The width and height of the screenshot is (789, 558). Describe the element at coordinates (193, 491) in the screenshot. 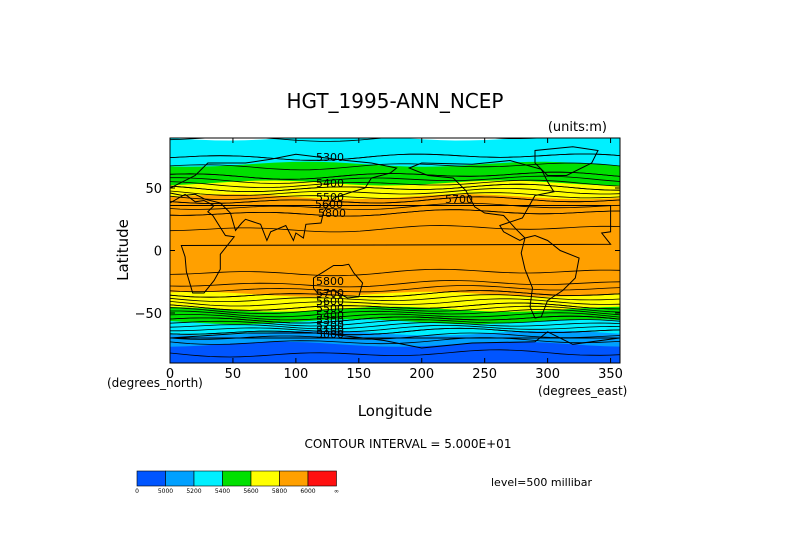

I see `colorbar-label-2: 5200` at that location.